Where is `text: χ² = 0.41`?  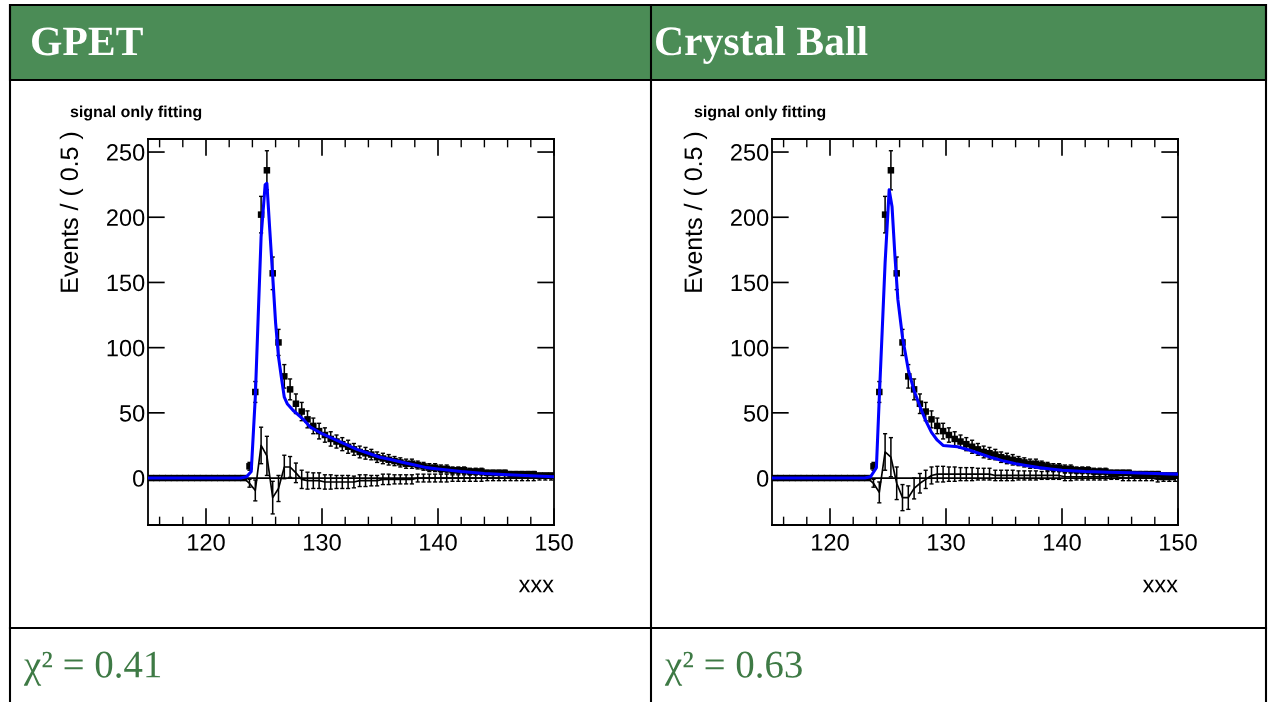
text: χ² = 0.41 is located at coordinates (92, 668).